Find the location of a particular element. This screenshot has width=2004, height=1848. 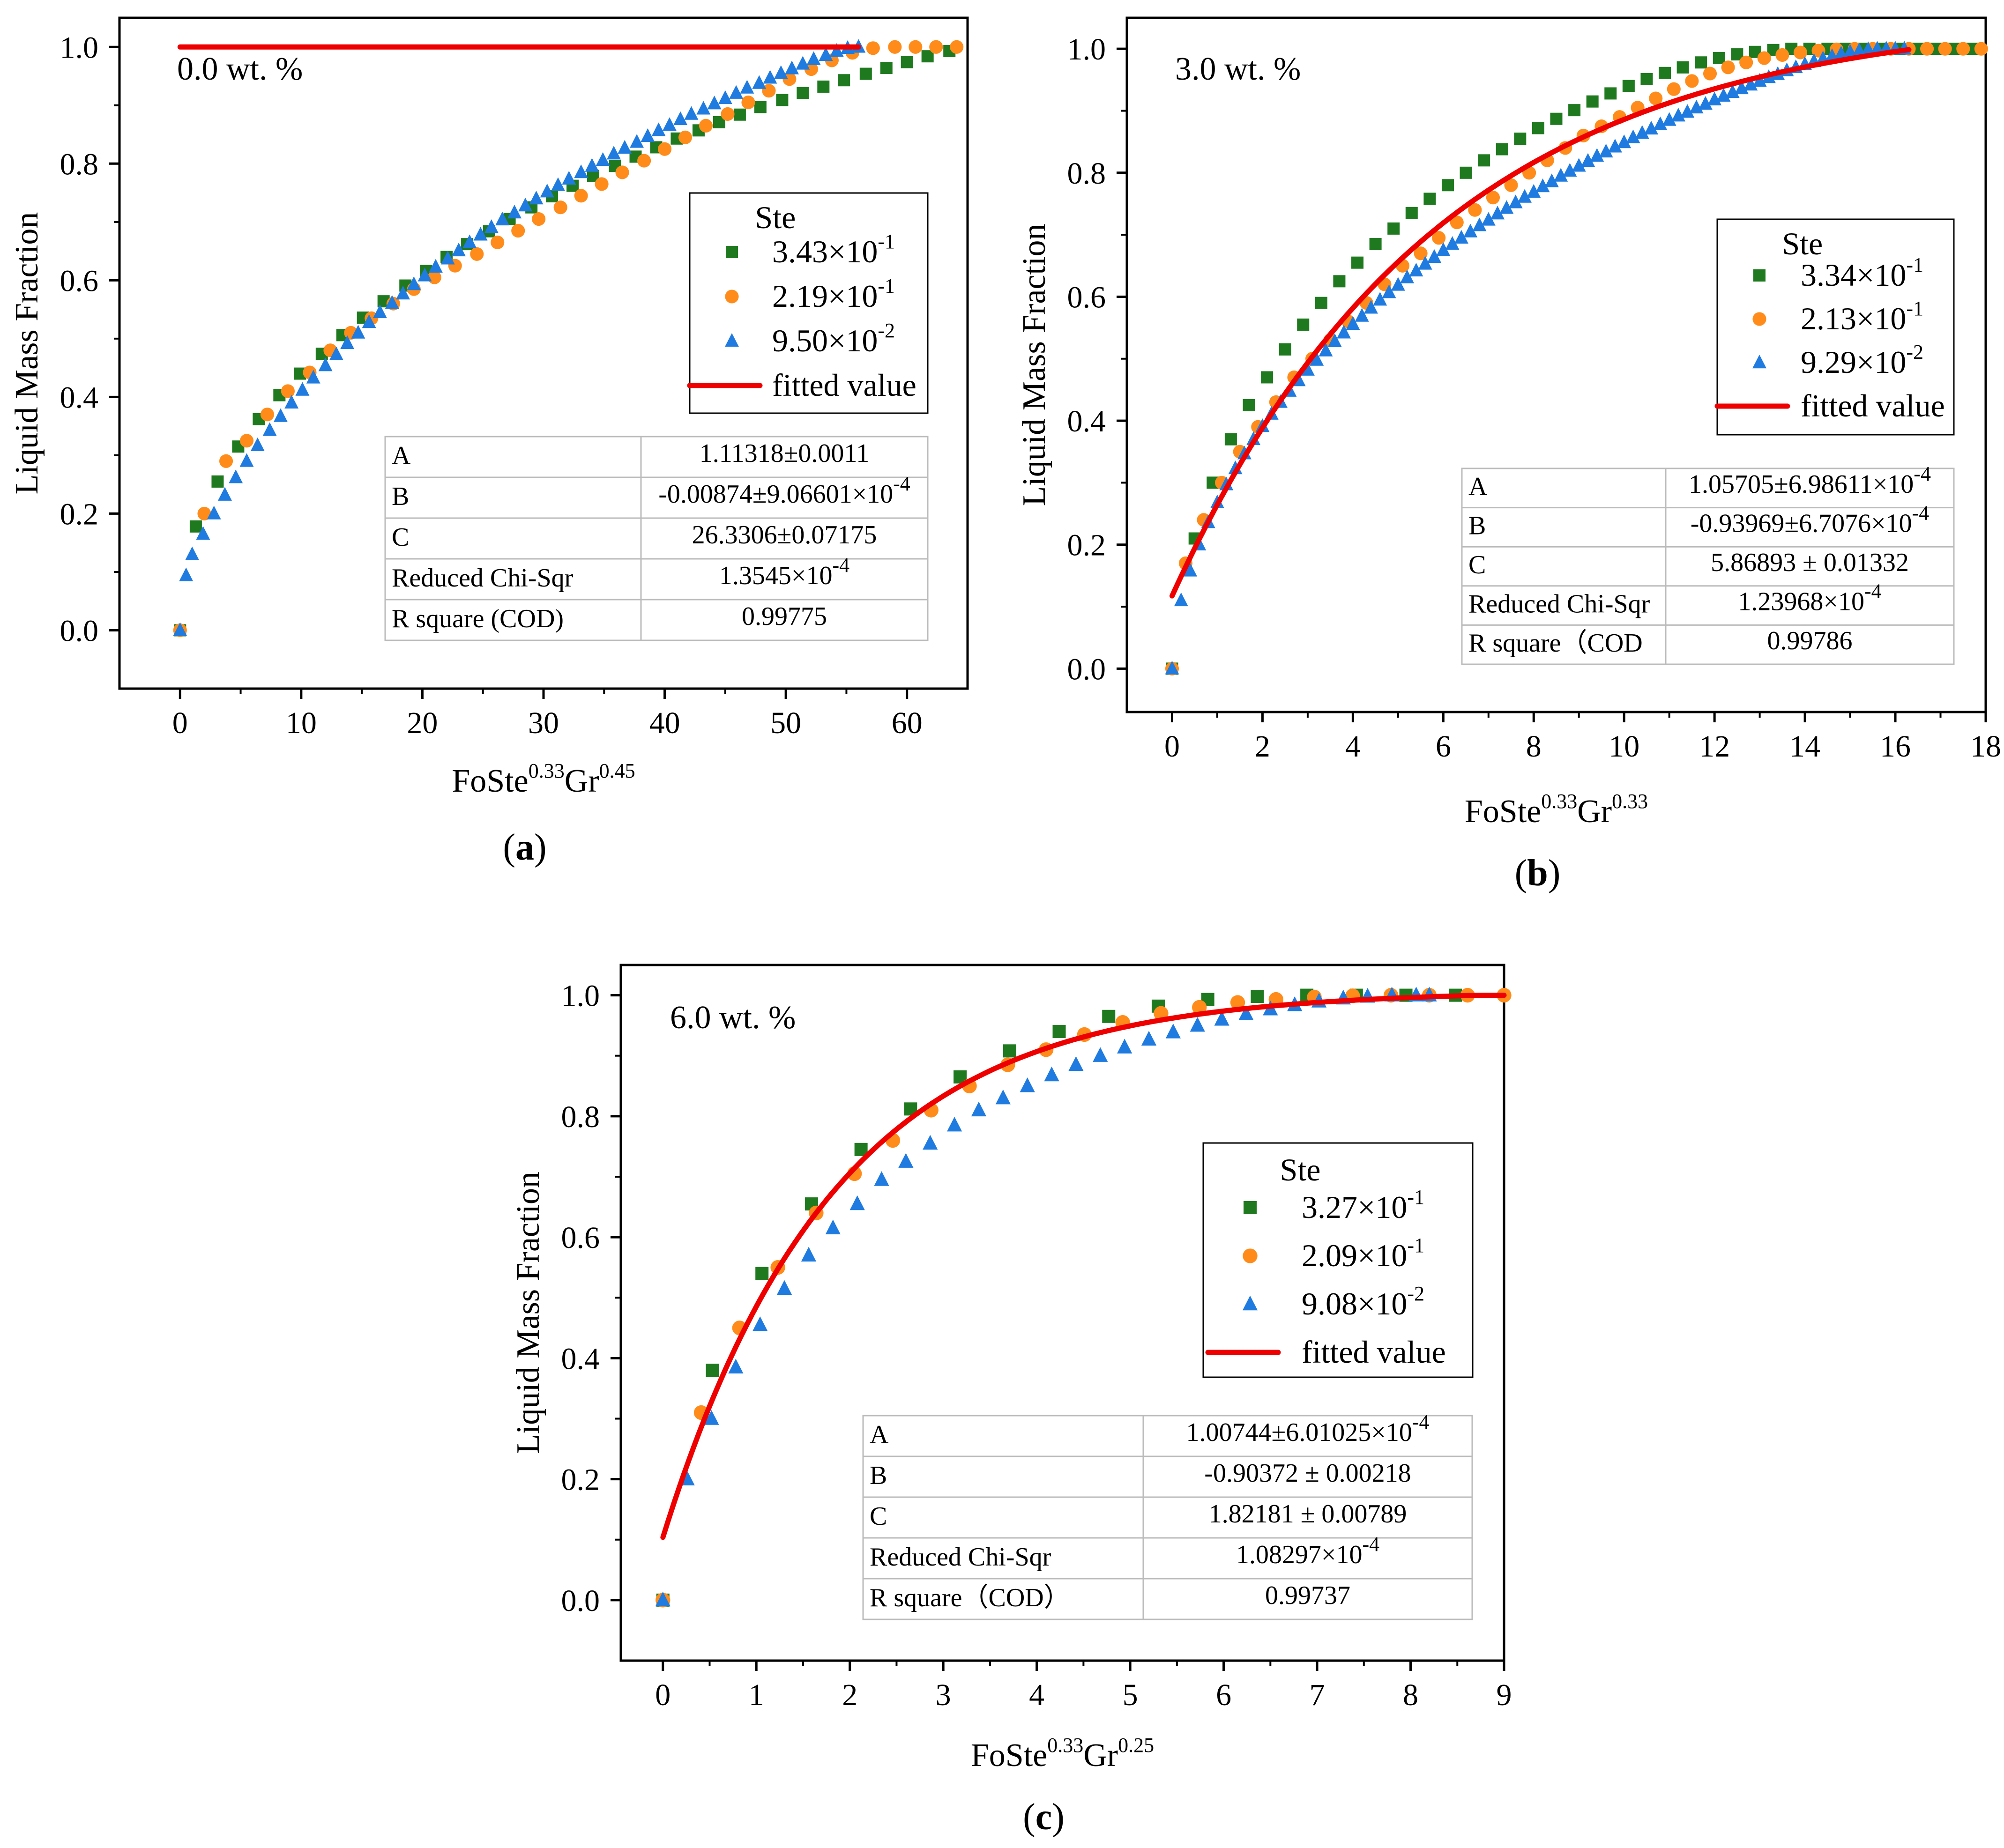

x-tick-label: 3 is located at coordinates (943, 1695).